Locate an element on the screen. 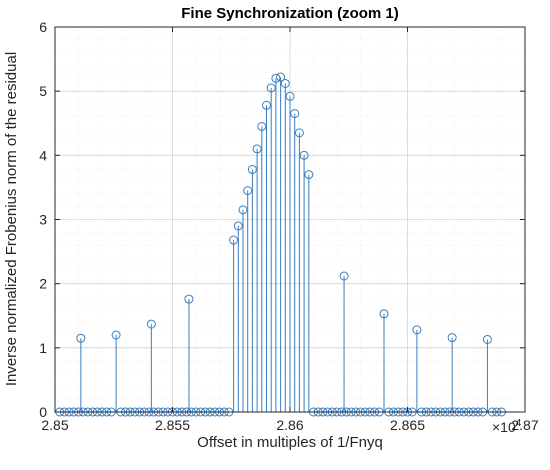  chart-title: Fine Synchronization (zoom 1) is located at coordinates (290, 13).